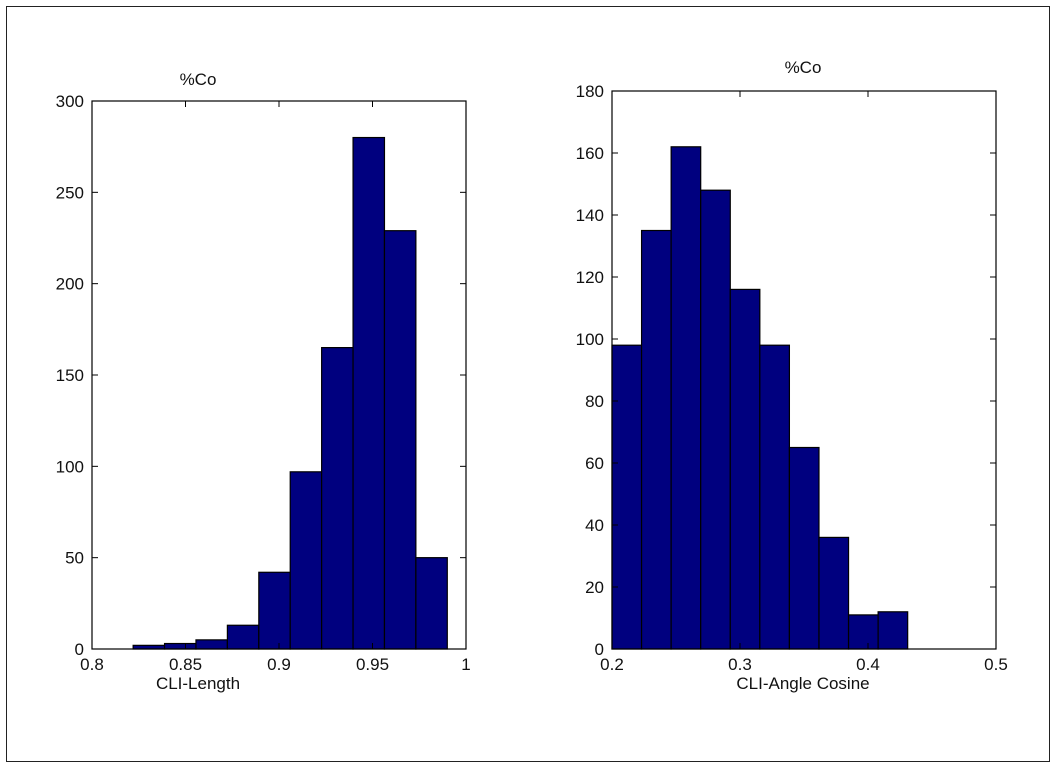 The width and height of the screenshot is (1058, 768). I want to click on x-tick-label: 0.3, so click(740, 664).